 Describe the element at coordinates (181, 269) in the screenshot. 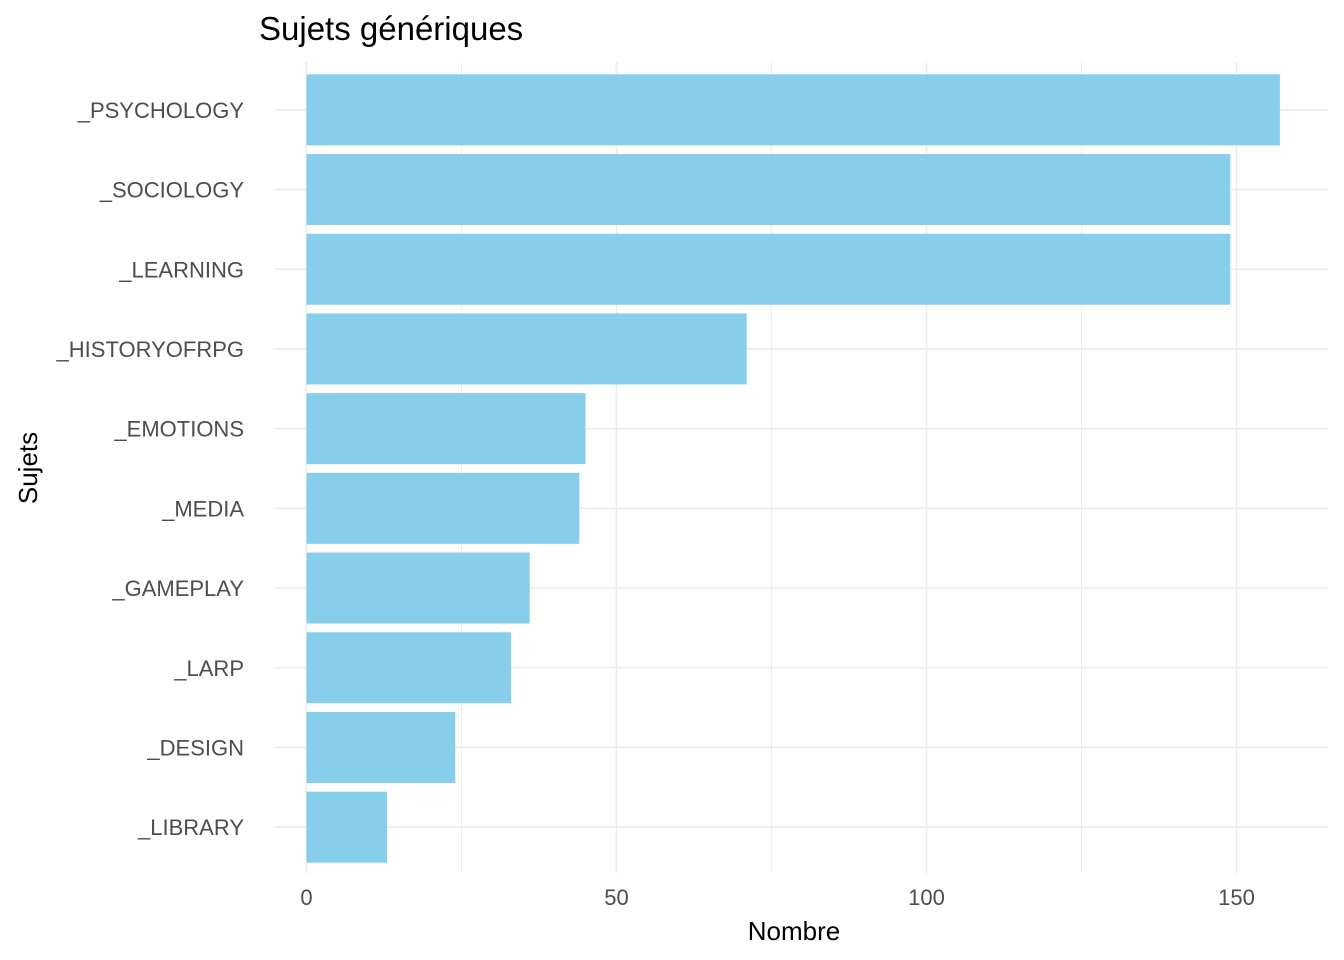

I see `y-tick-label: _LEARNING` at that location.